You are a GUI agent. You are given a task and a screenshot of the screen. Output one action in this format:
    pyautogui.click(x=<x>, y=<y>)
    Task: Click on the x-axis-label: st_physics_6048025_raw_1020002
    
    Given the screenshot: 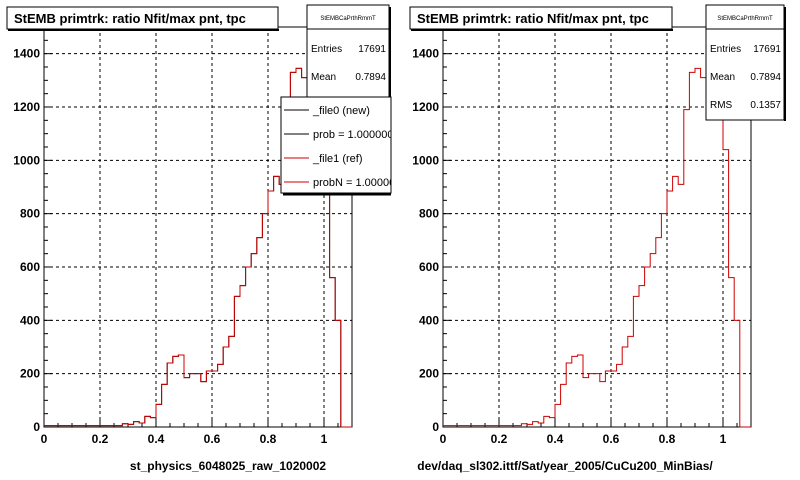 What is the action you would take?
    pyautogui.click(x=228, y=466)
    